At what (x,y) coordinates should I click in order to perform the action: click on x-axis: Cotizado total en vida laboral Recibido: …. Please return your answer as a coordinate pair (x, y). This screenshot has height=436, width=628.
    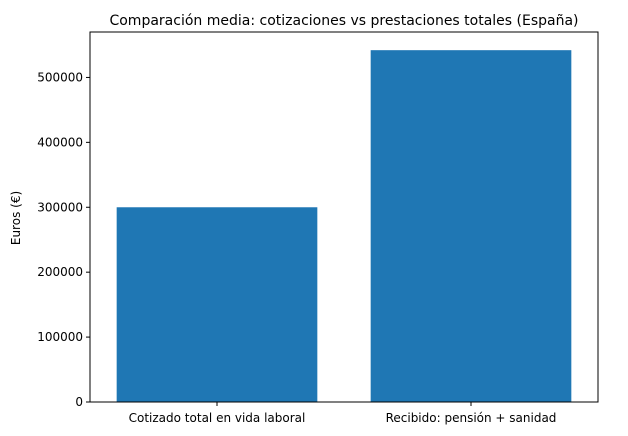
    Looking at the image, I should click on (343, 413).